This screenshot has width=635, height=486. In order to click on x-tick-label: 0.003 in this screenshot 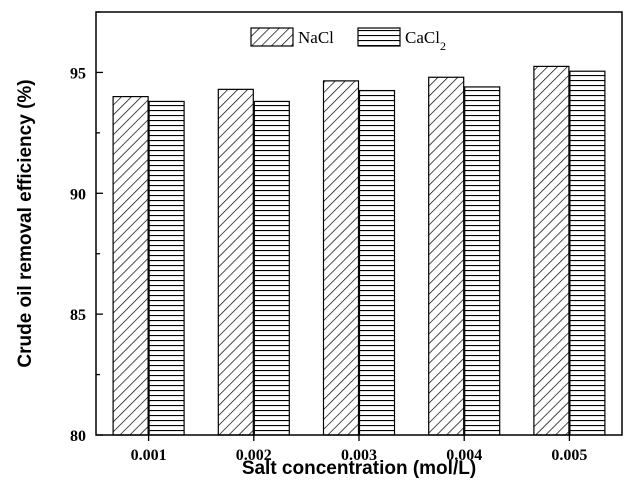, I will do `click(359, 455)`.